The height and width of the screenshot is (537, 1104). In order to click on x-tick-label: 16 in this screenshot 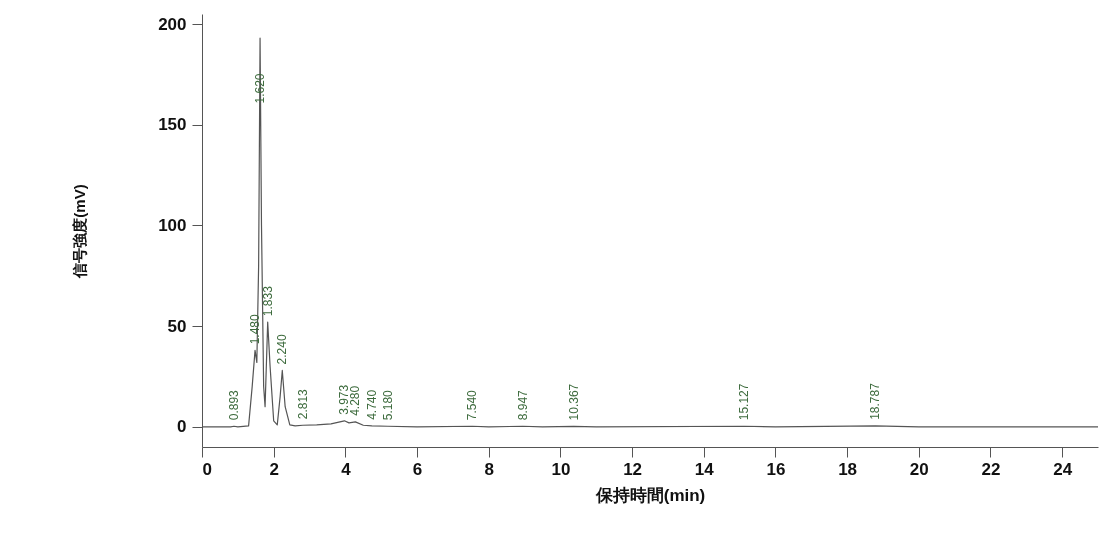, I will do `click(776, 469)`.